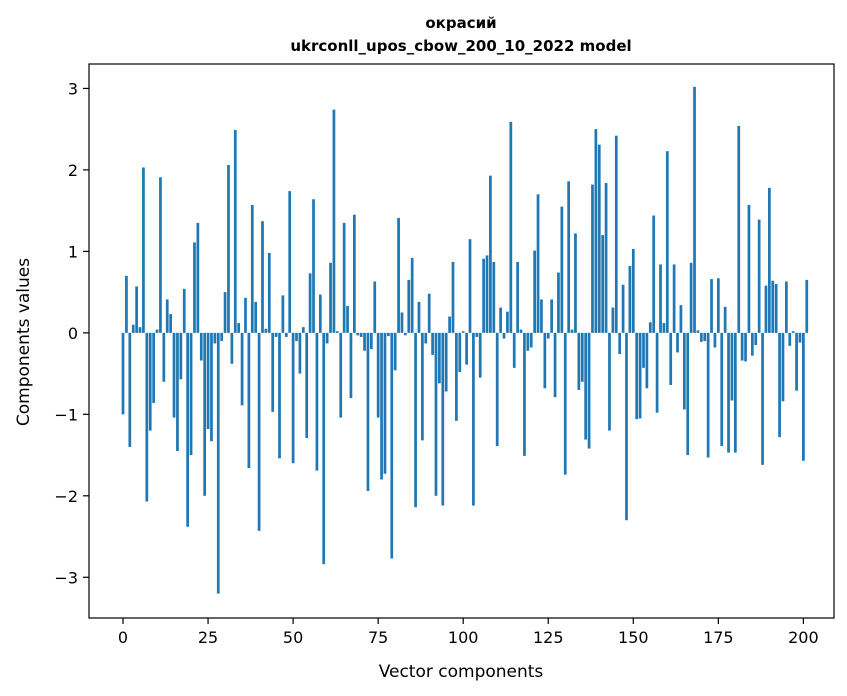 The height and width of the screenshot is (696, 847). Describe the element at coordinates (66, 577) in the screenshot. I see `y-tick-label: −3` at that location.